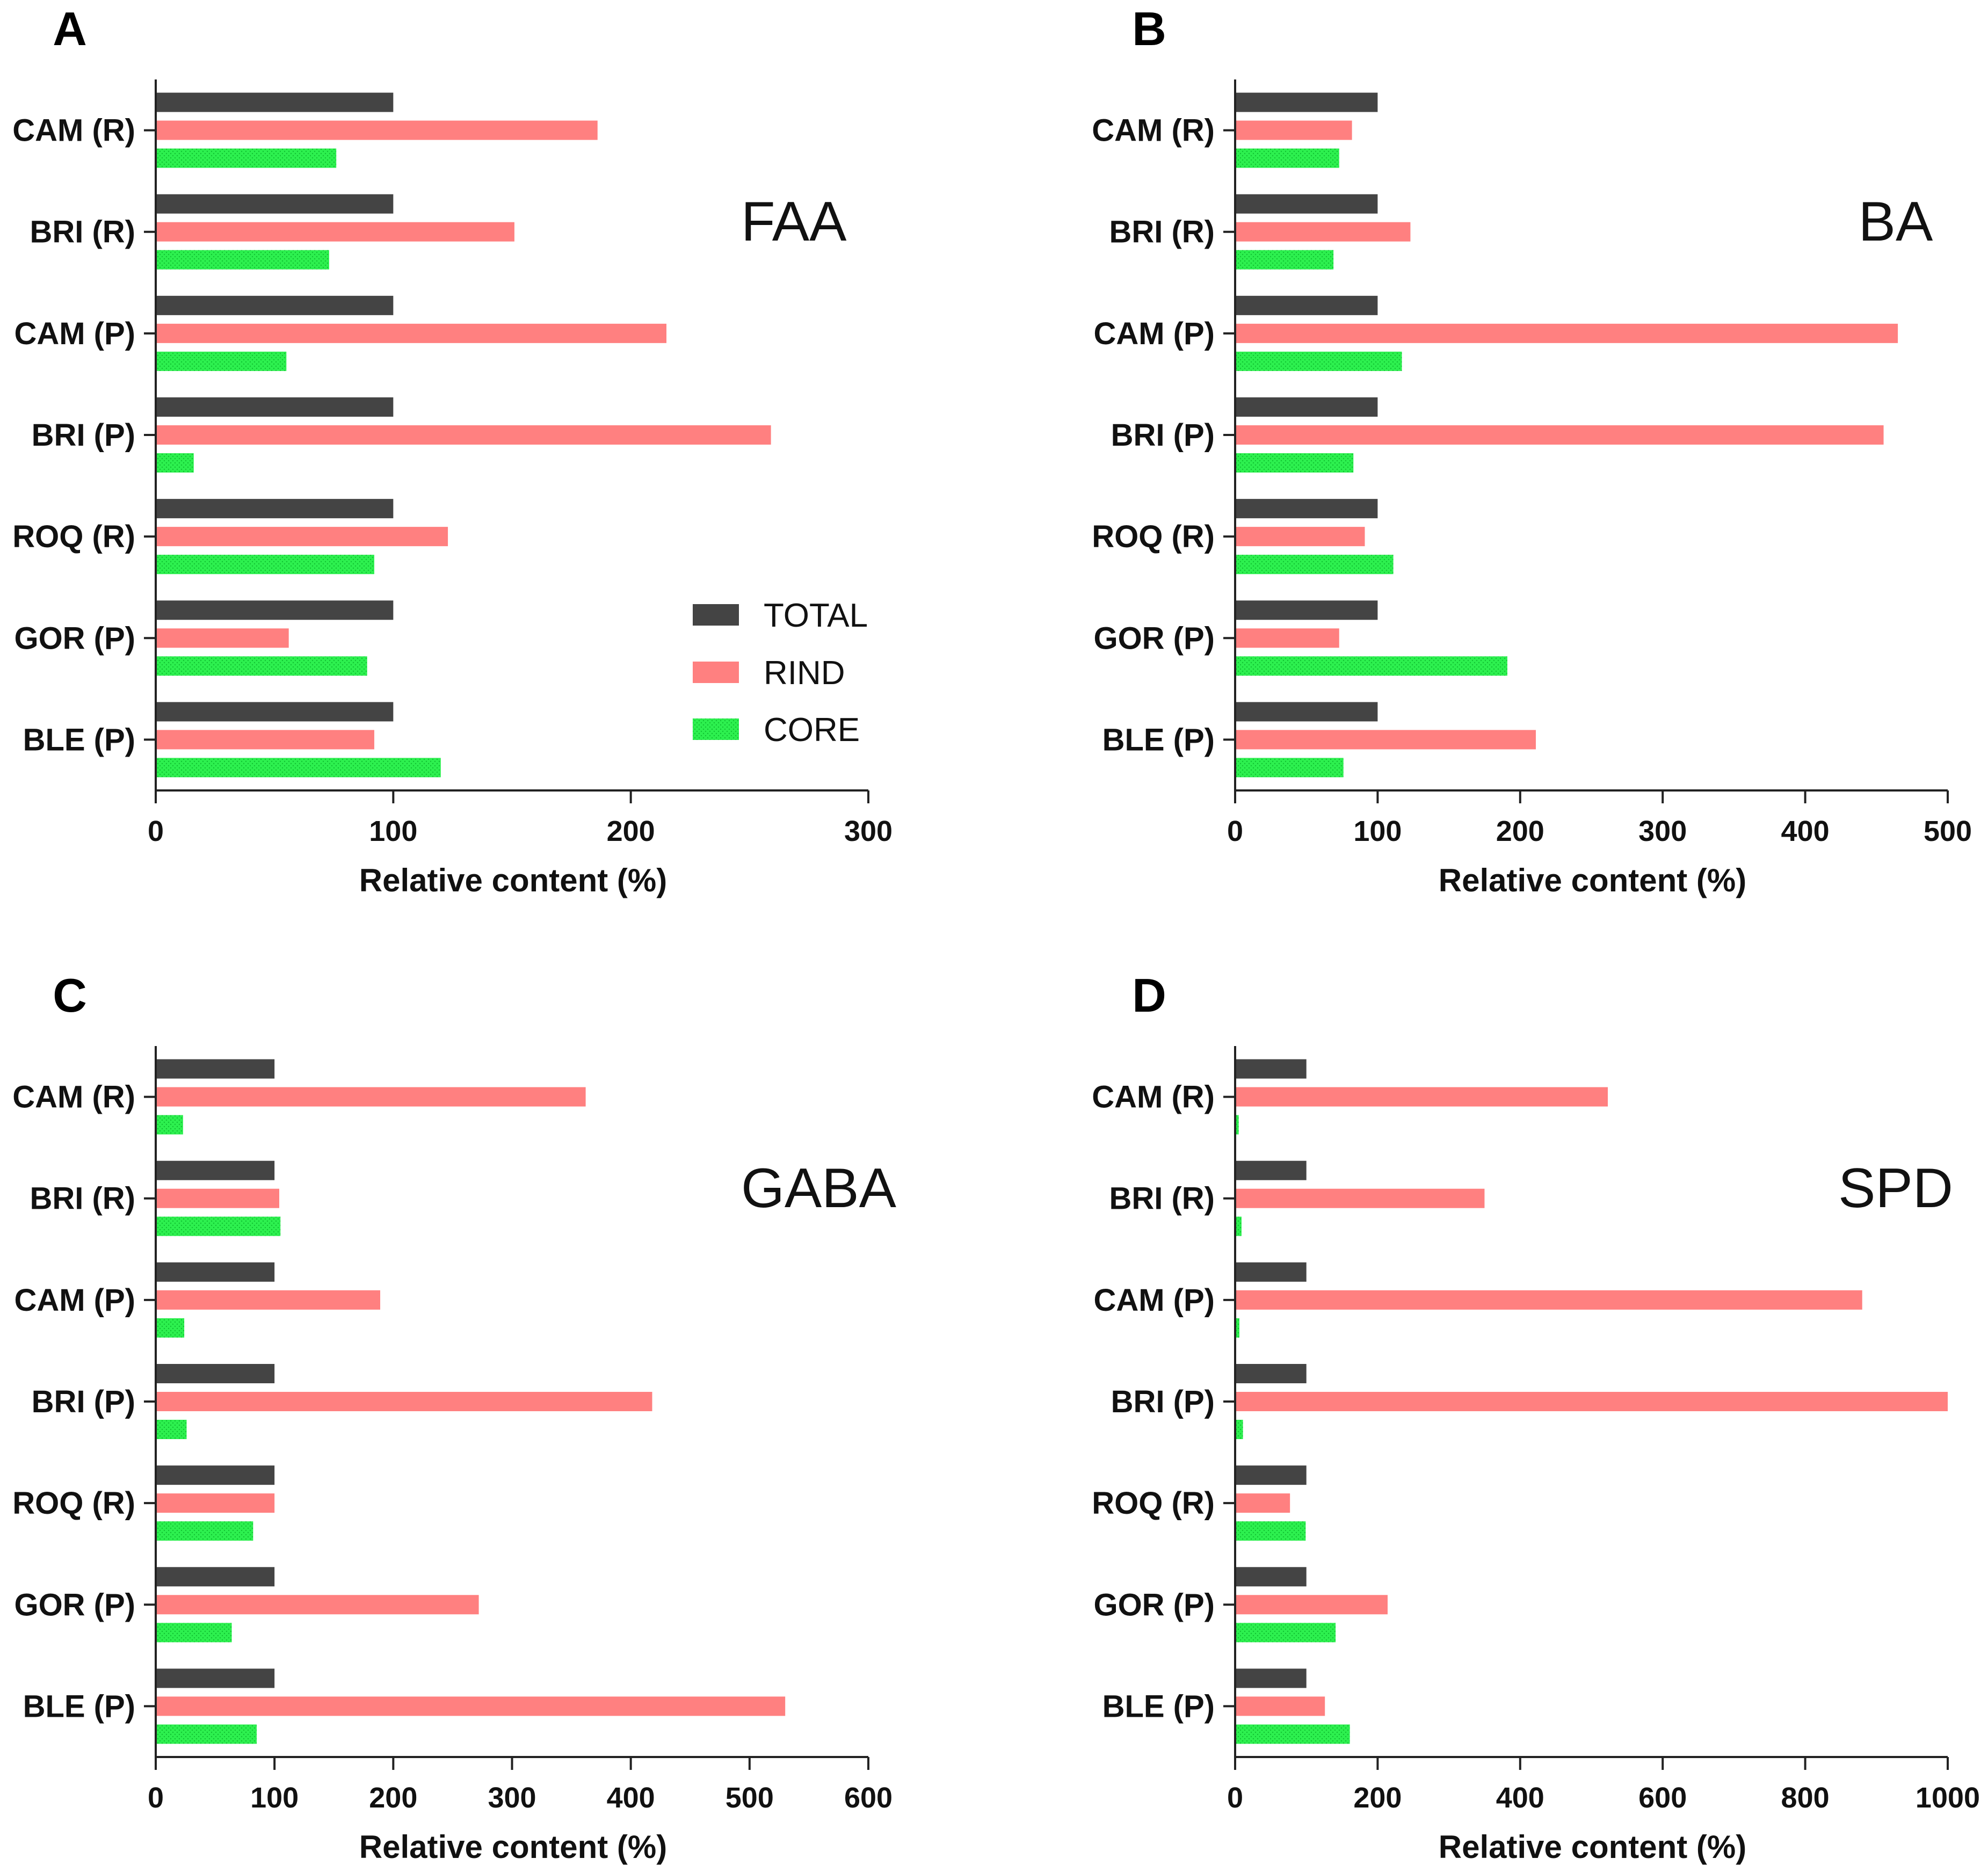 The image size is (1988, 1873). I want to click on chart-title: GABA, so click(819, 1188).